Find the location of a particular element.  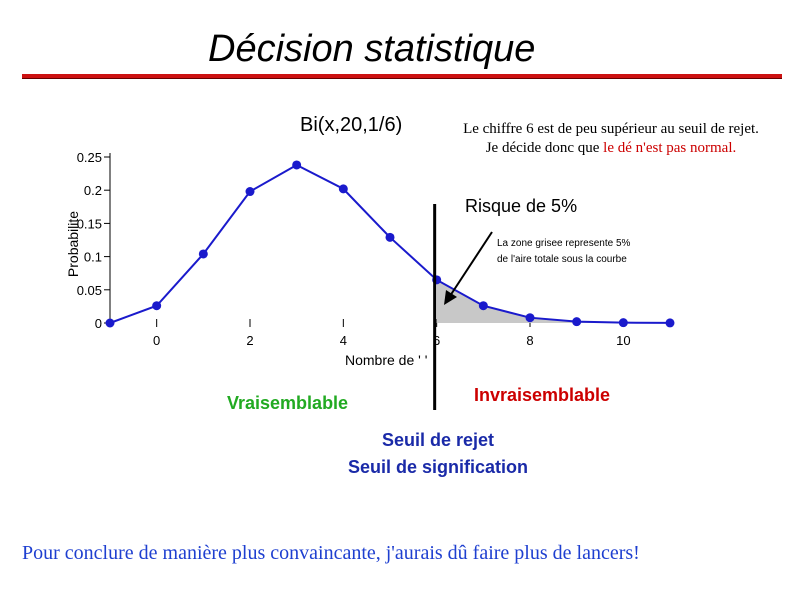

x-tick-label: 6 is located at coordinates (436, 340).